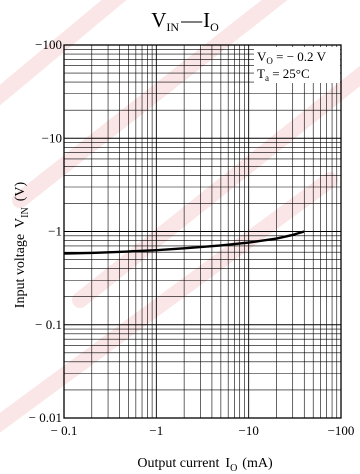  Describe the element at coordinates (283, 74) in the screenshot. I see `condition-ta: Ta = 25°C` at that location.